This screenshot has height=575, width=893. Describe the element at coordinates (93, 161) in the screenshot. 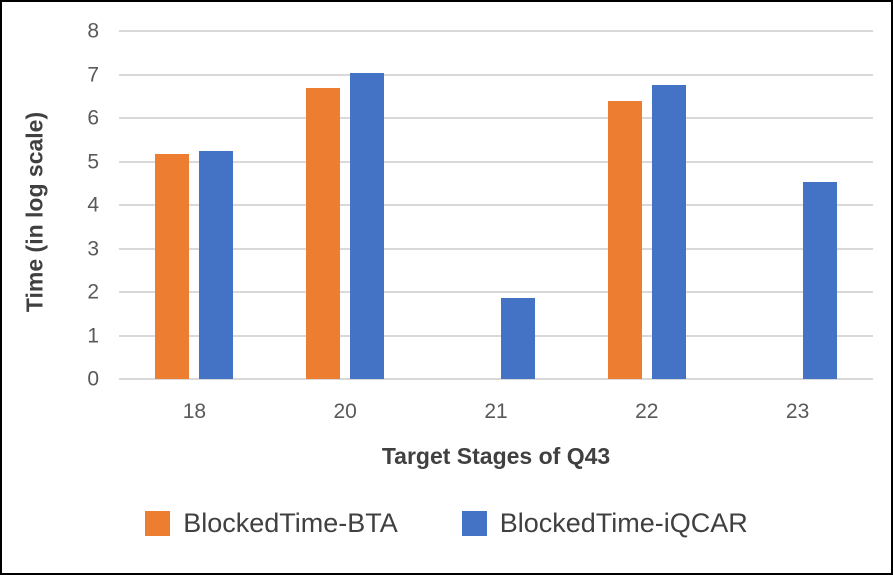

I see `y-tick-label: 5` at that location.